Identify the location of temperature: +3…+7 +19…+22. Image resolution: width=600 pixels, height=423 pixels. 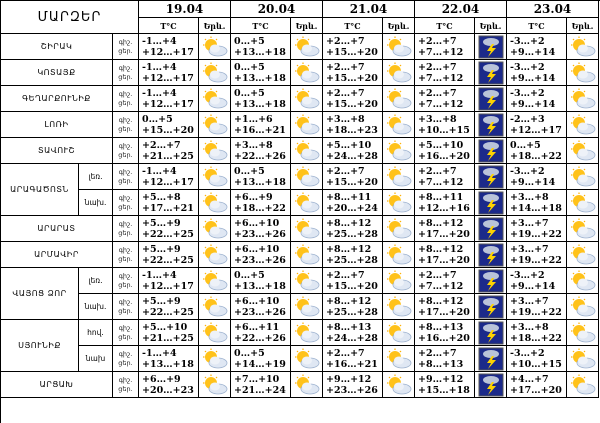
(537, 307).